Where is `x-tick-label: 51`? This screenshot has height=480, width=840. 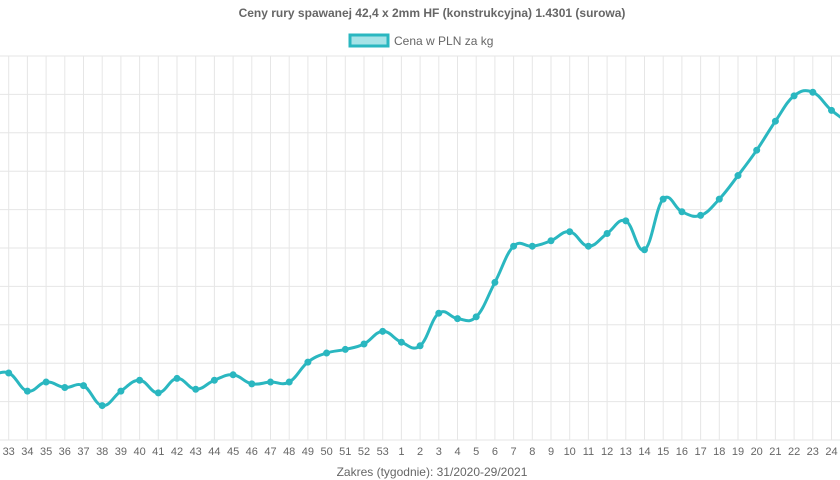
x-tick-label: 51 is located at coordinates (345, 452).